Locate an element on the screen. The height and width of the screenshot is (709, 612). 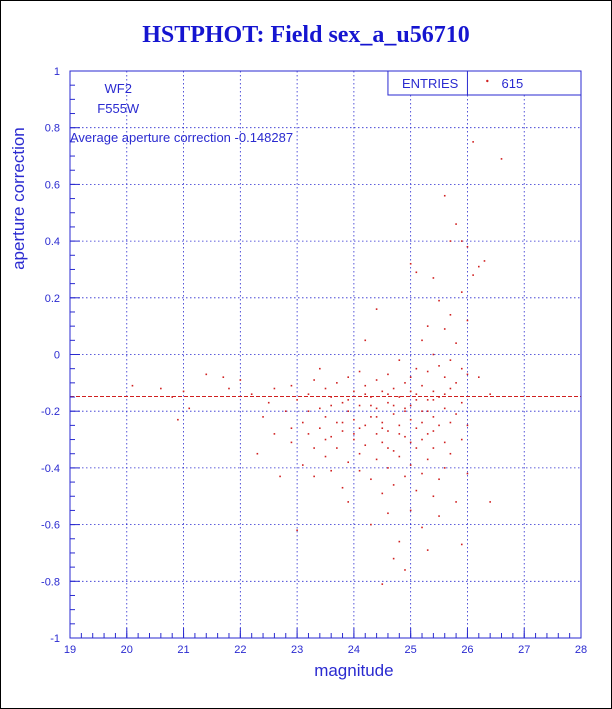
x-axis-title: magnitude is located at coordinates (353, 670).